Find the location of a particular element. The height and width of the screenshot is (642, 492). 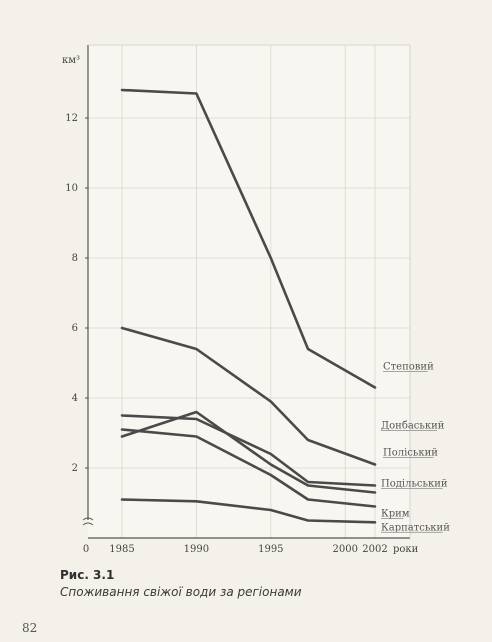

x-tick-label: 1985 is located at coordinates (121, 549).